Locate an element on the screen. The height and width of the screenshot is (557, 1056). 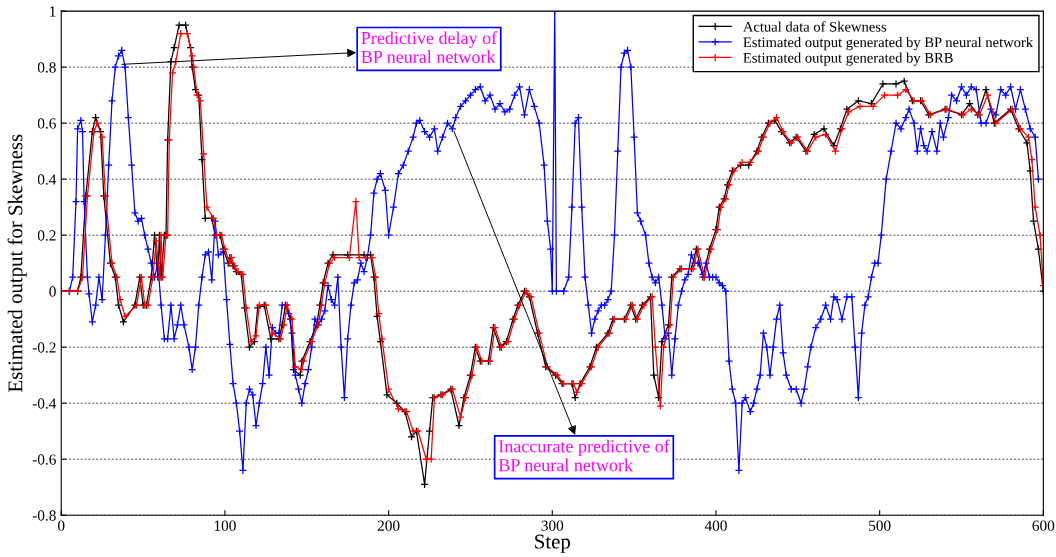
legend-label: Estimated output generated by BRB is located at coordinates (848, 59).